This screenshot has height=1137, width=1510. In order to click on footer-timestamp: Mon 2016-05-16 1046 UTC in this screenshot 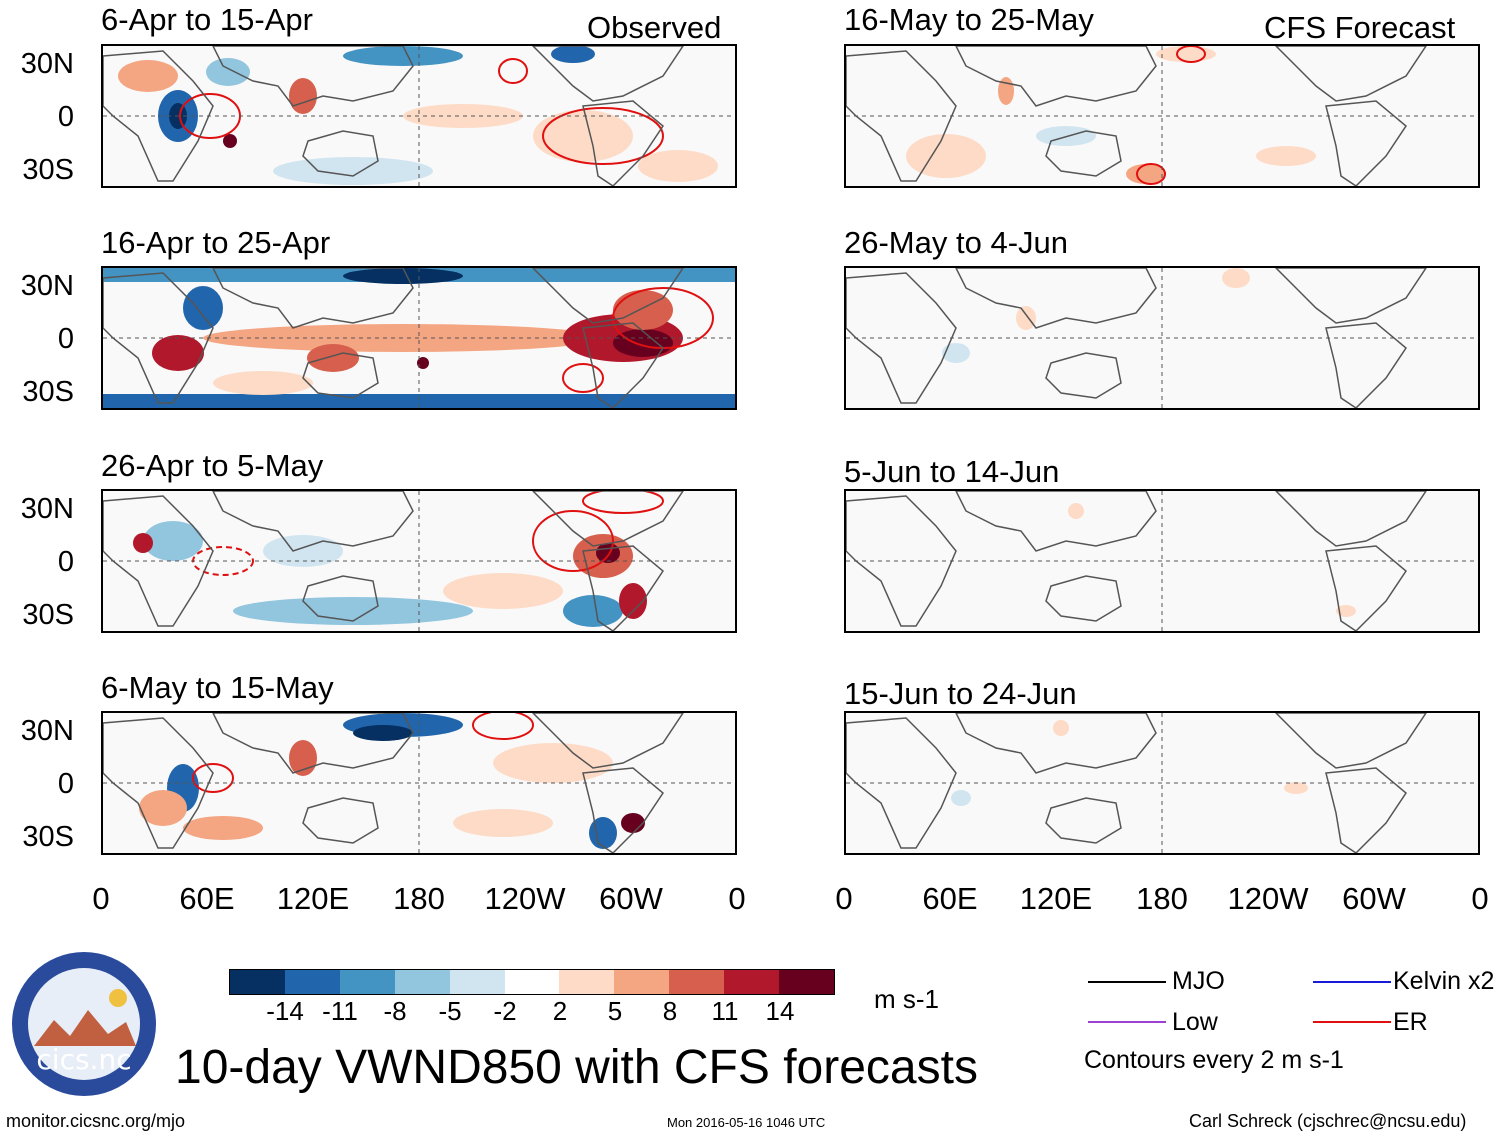, I will do `click(746, 1122)`.